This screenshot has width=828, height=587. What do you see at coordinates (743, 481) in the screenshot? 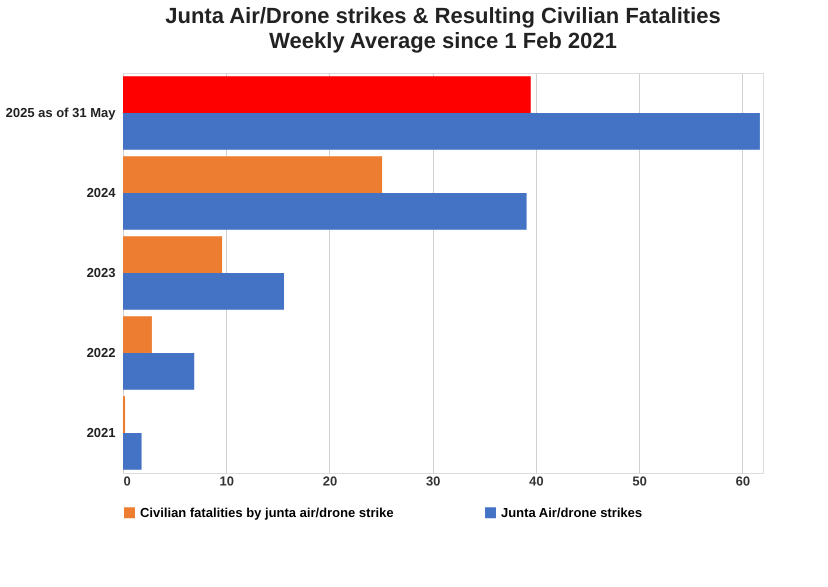
I see `x-tick-label: 60` at bounding box center [743, 481].